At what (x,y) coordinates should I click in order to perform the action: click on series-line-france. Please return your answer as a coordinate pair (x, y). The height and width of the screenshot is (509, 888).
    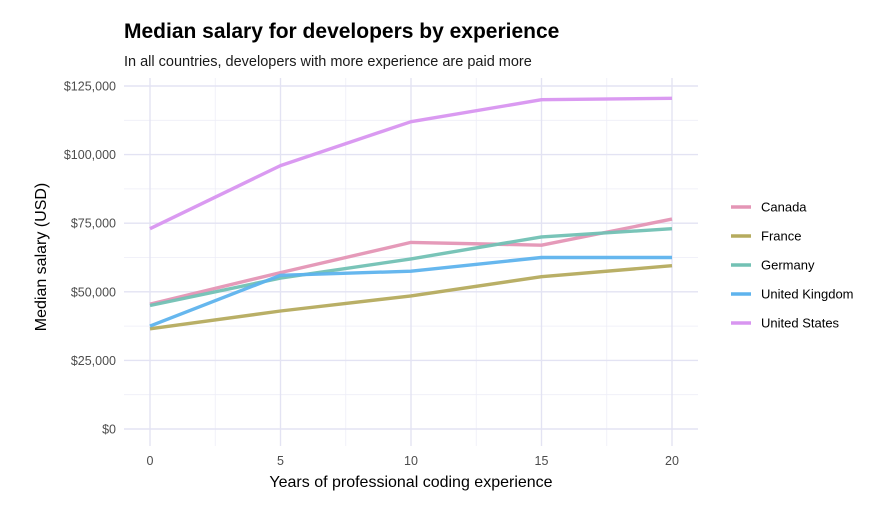
    Looking at the image, I should click on (411, 297).